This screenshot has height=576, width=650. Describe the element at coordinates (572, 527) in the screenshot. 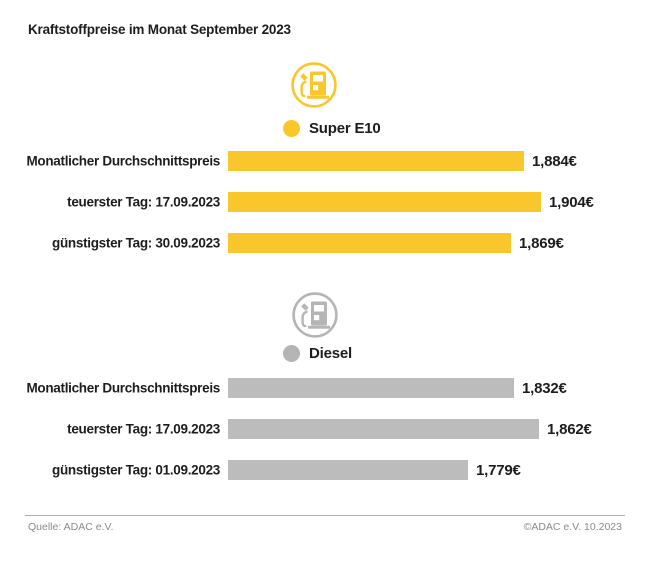

I see `copyright-note: ©ADAC e.V. 10.2023` at that location.